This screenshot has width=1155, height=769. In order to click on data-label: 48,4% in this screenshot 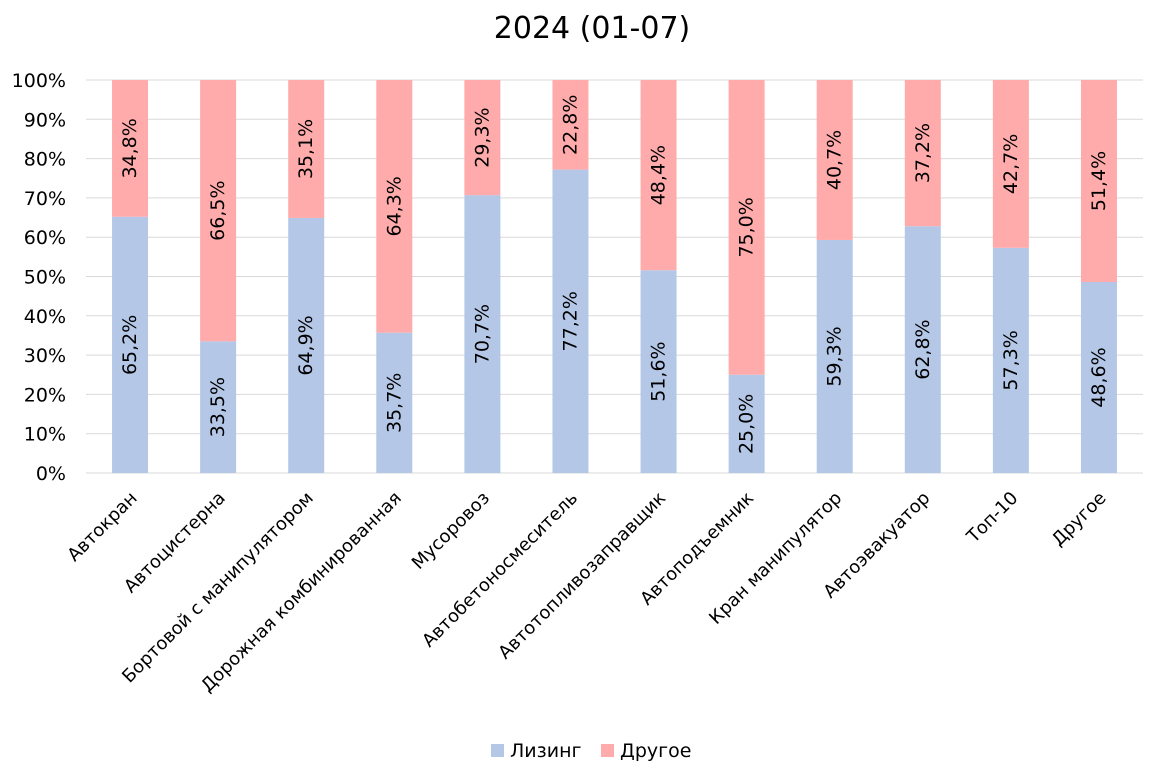, I will do `click(659, 175)`.